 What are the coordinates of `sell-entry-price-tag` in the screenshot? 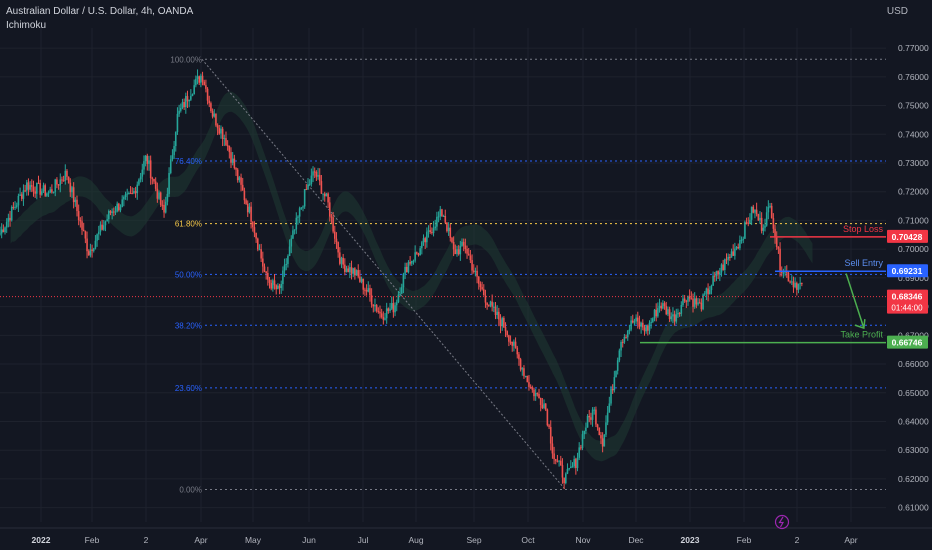 It's located at (907, 271).